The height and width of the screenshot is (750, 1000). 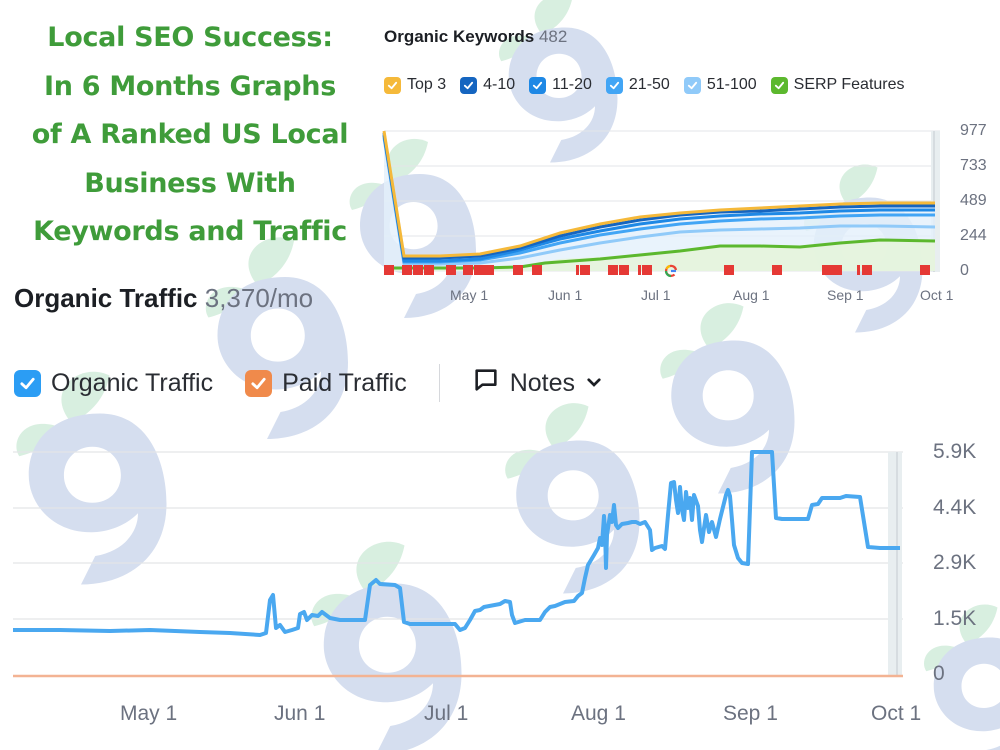 What do you see at coordinates (486, 383) in the screenshot?
I see `speech-bubble-icon` at bounding box center [486, 383].